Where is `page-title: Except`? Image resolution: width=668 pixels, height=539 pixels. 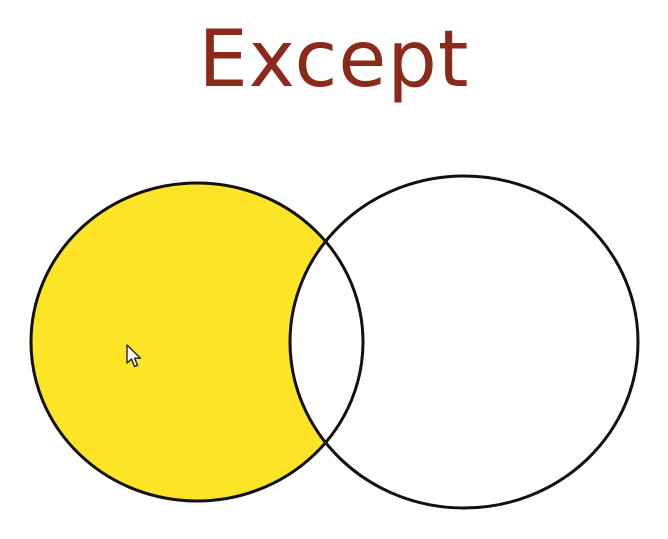
page-title: Except is located at coordinates (334, 60).